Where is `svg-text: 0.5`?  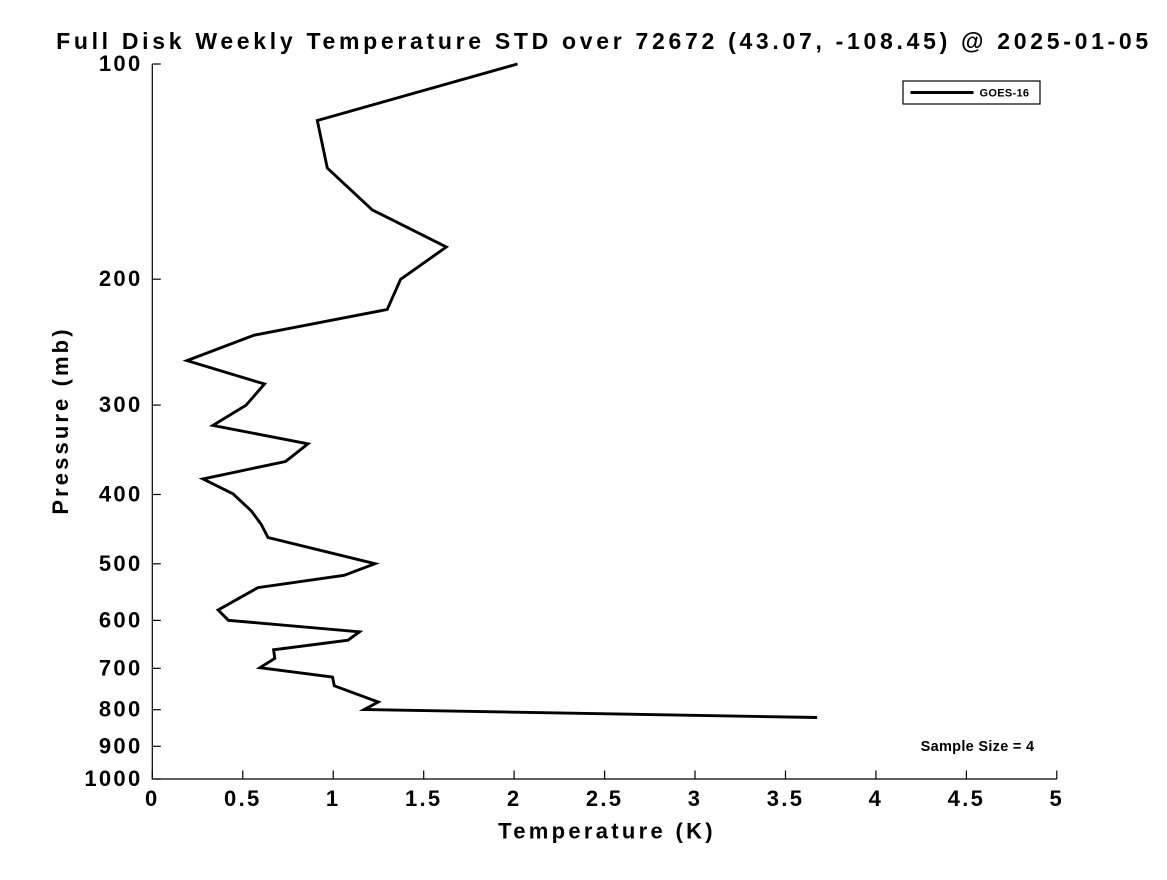
svg-text: 0.5 is located at coordinates (242, 798).